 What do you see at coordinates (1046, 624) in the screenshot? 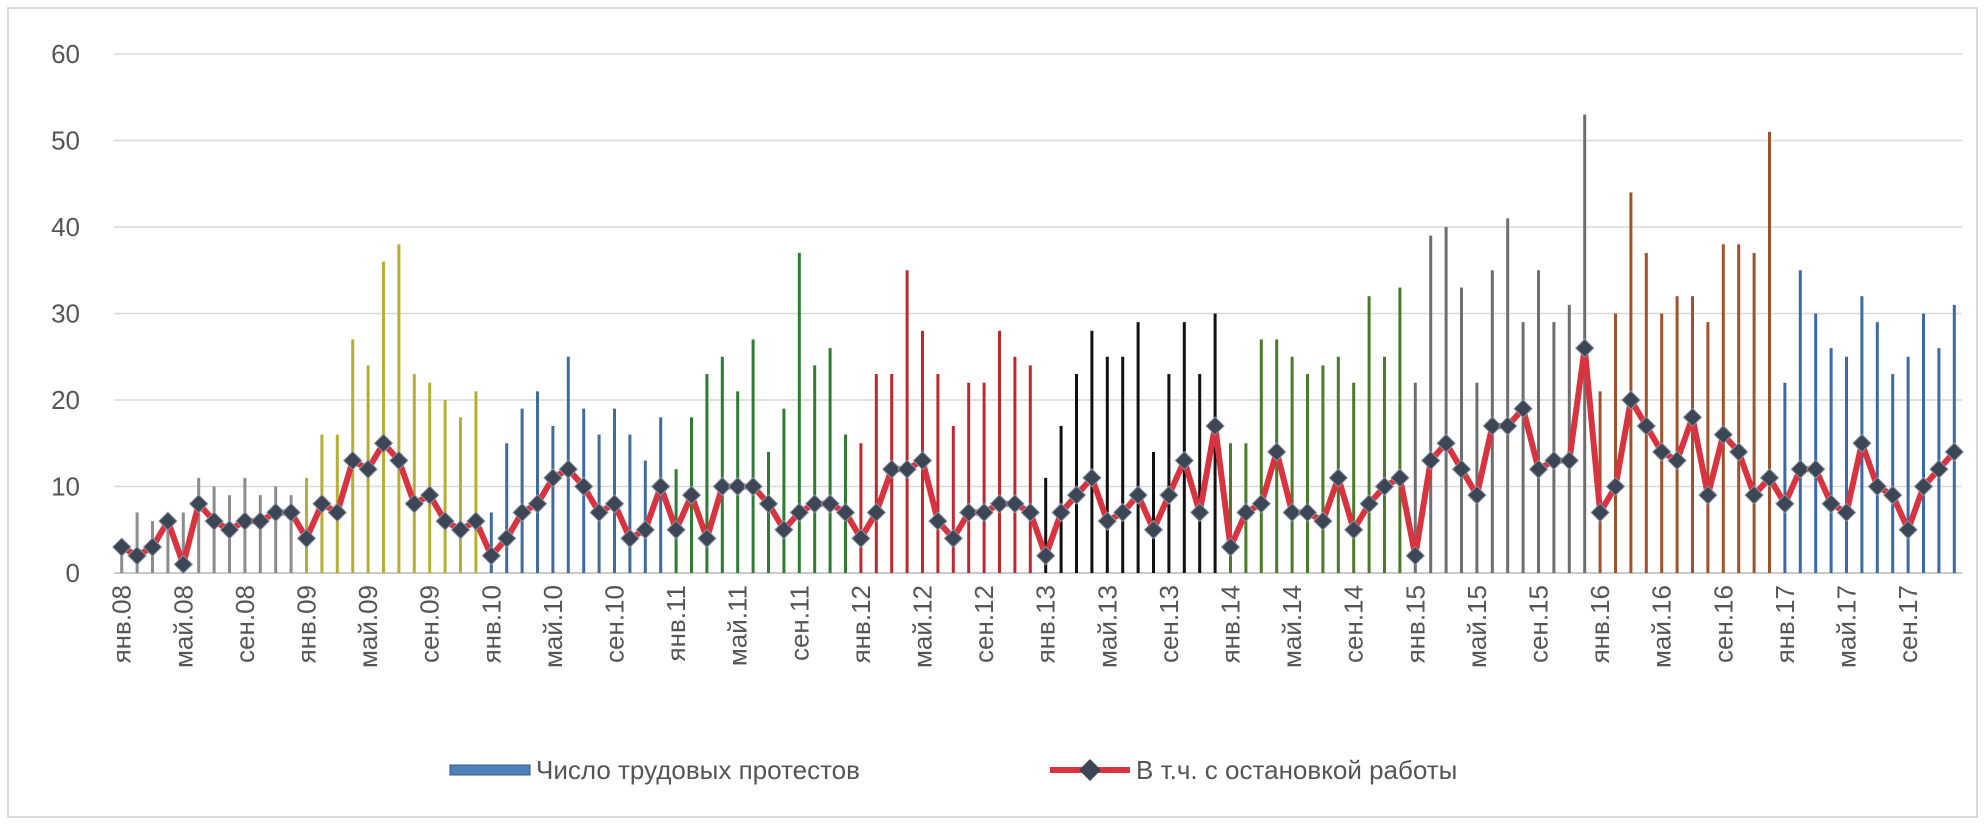
I see `x-tick-label: янв.13` at bounding box center [1046, 624].